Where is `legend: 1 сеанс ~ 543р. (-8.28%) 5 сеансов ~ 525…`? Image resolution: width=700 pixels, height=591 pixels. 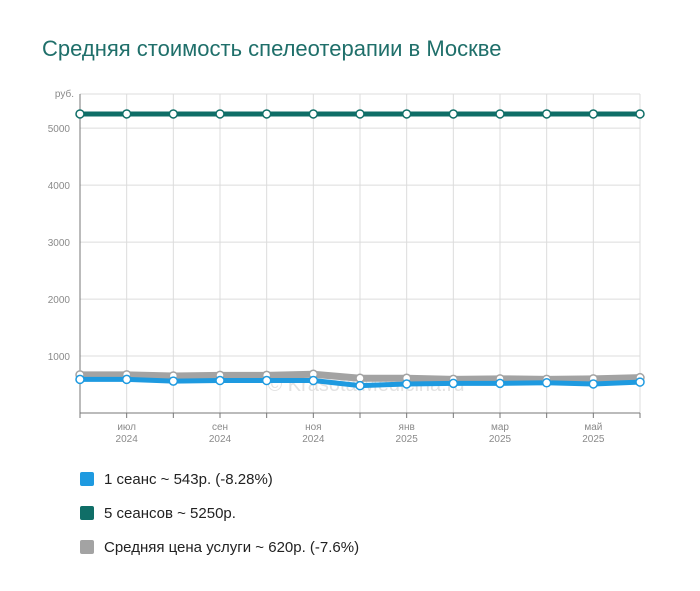
legend: 1 сеанс ~ 543р. (-8.28%) 5 сеансов ~ 525… is located at coordinates (219, 513).